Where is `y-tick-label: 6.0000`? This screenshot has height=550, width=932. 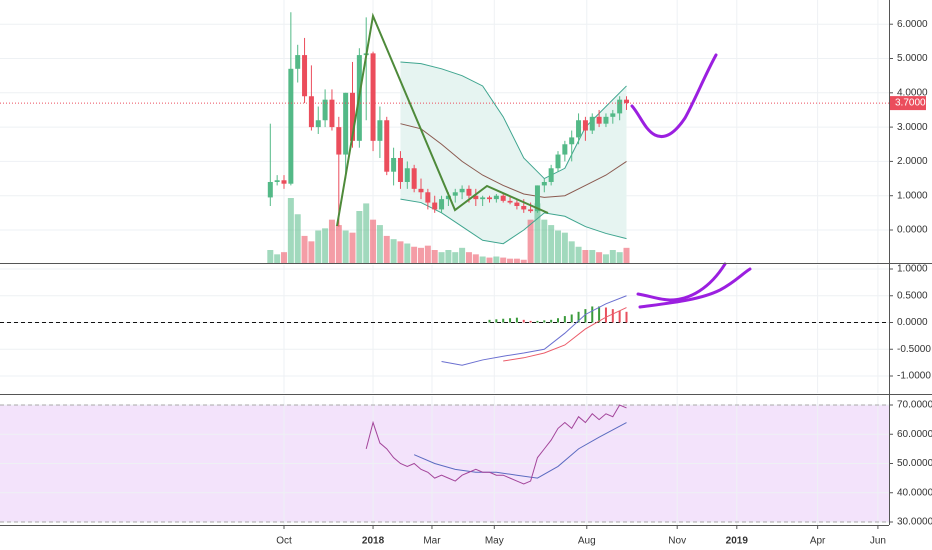
y-tick-label: 6.0000 is located at coordinates (912, 24).